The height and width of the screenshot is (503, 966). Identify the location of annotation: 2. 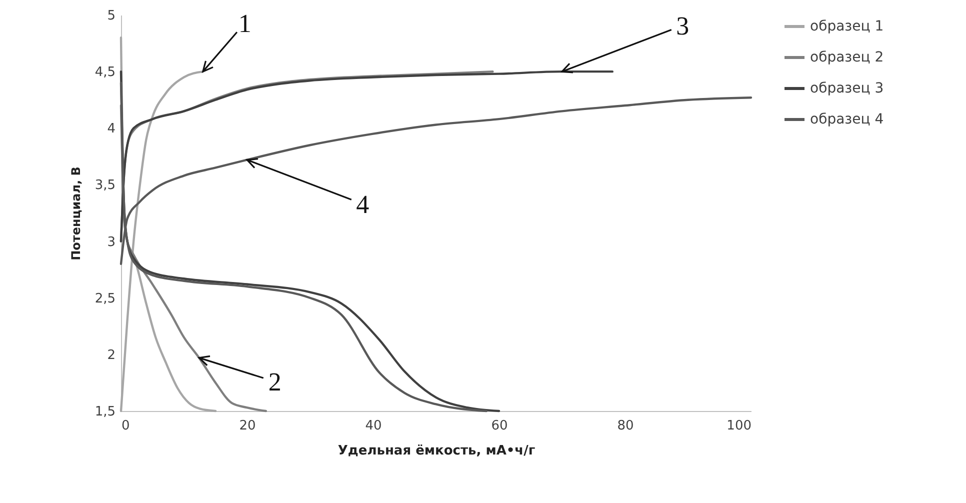
(275, 382).